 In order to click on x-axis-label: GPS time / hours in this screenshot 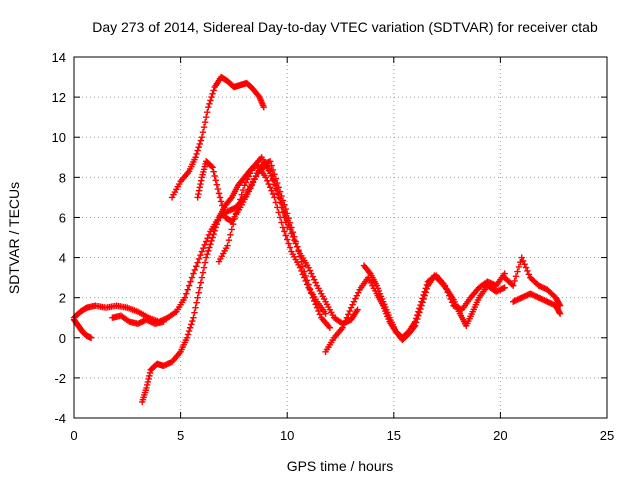, I will do `click(340, 466)`.